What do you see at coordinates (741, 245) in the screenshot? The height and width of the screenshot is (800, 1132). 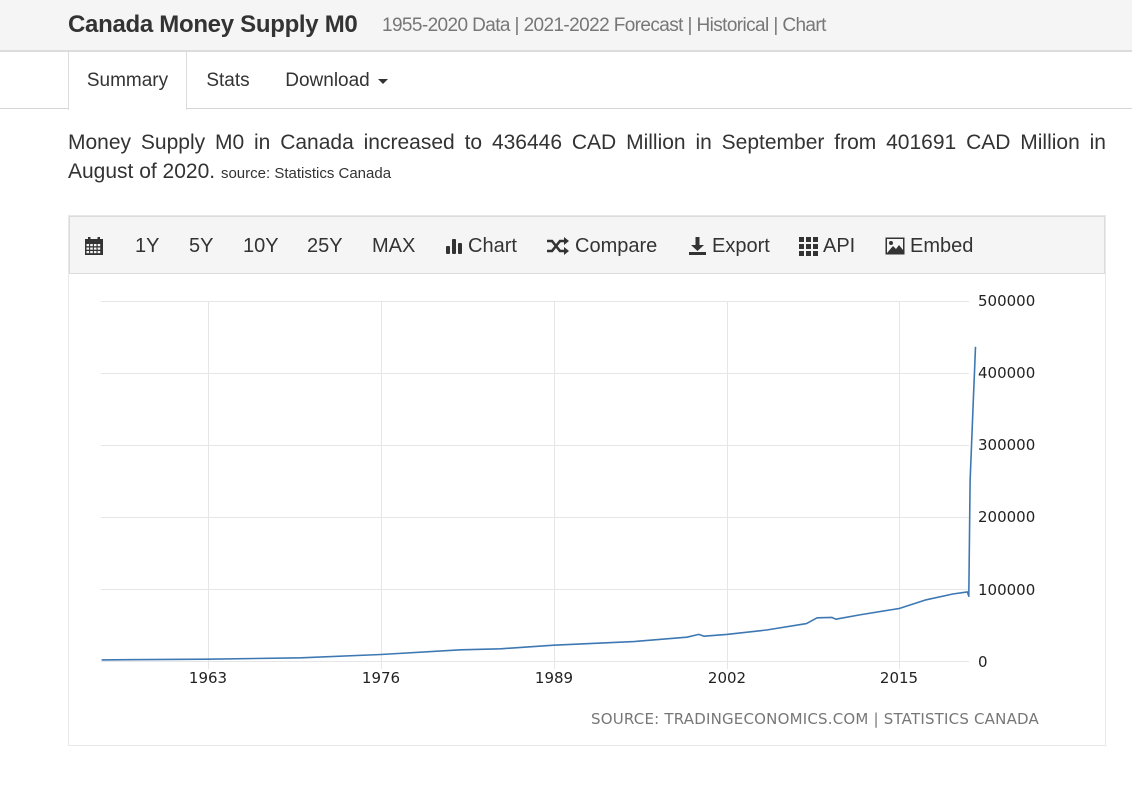 I see `export-label: Export` at bounding box center [741, 245].